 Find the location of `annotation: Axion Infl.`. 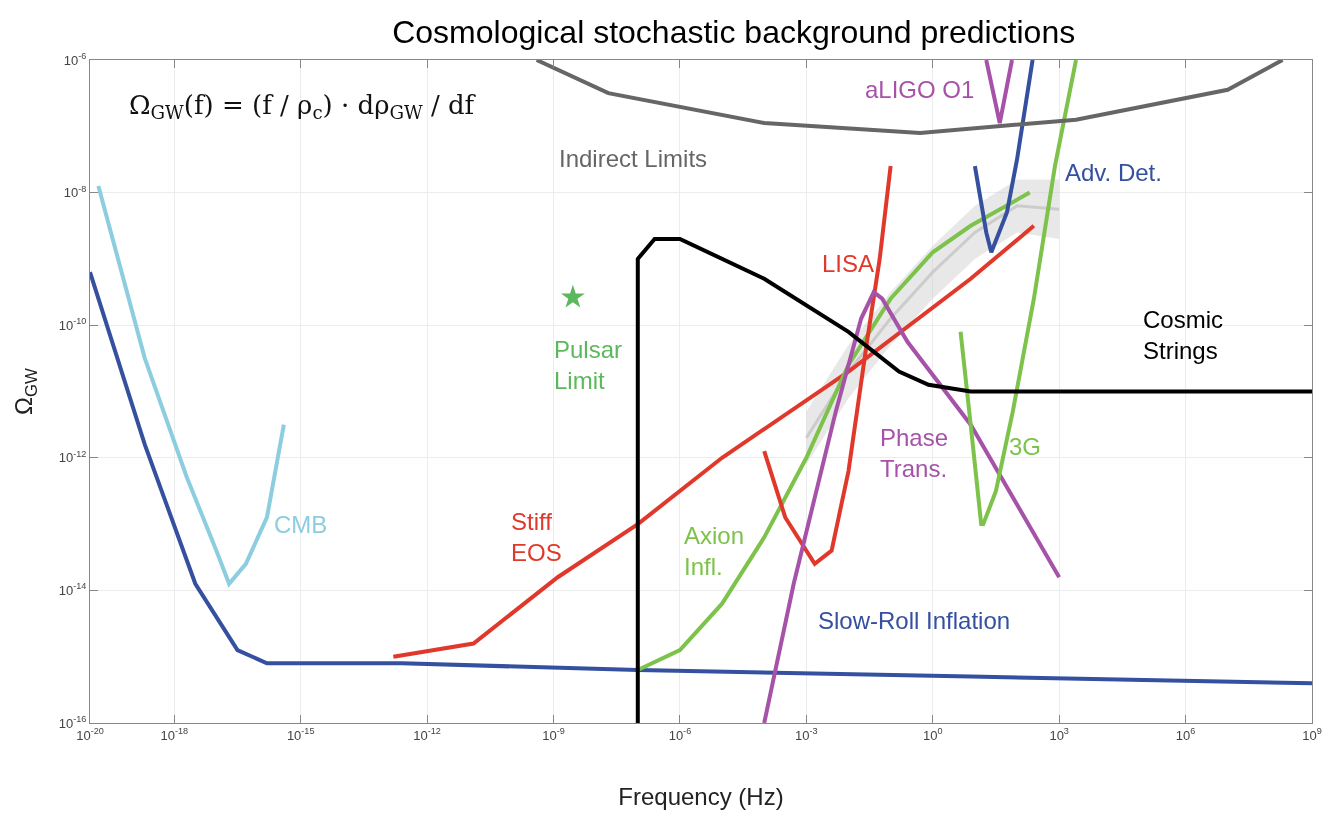

annotation: Axion Infl. is located at coordinates (714, 551).